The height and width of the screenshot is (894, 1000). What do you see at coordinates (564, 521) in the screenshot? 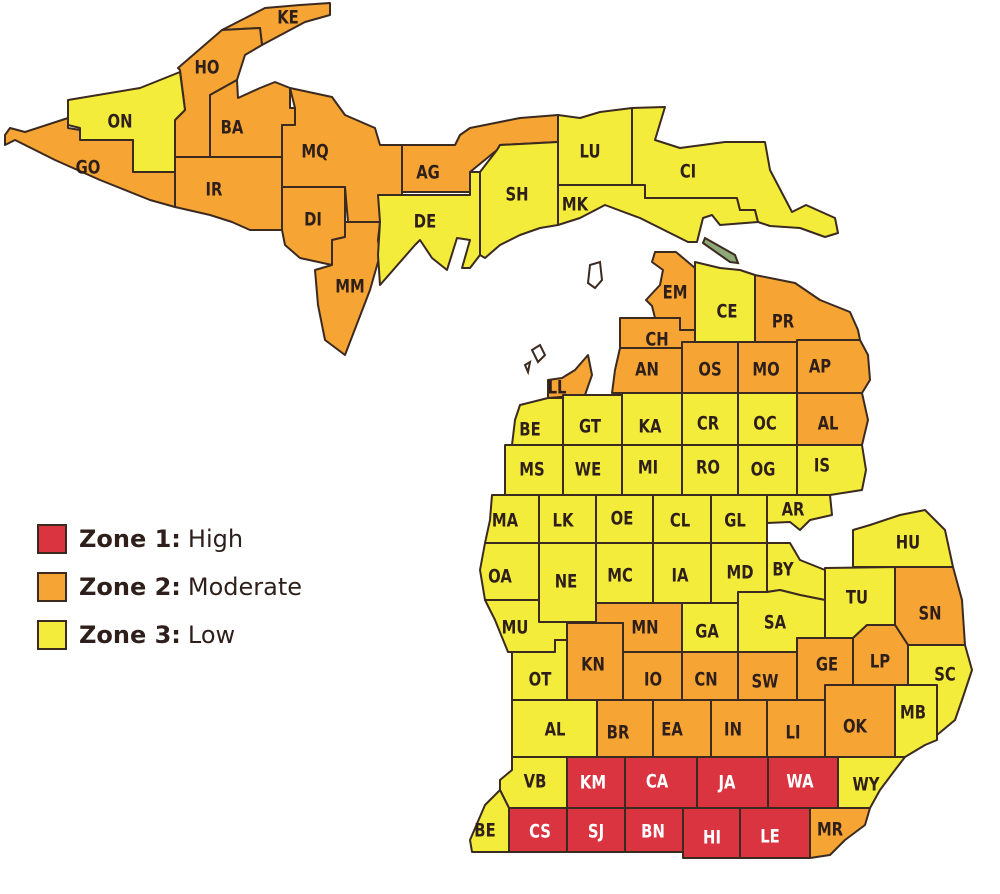
I see `county-label: LK` at bounding box center [564, 521].